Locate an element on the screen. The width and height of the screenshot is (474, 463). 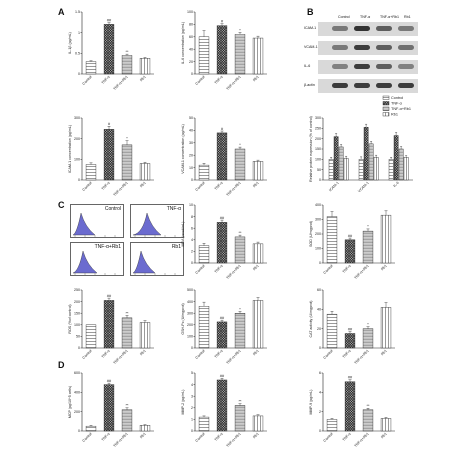
y-axis-label: IL-6 concentration (pg/mL) is located at coordinates (183, 43).